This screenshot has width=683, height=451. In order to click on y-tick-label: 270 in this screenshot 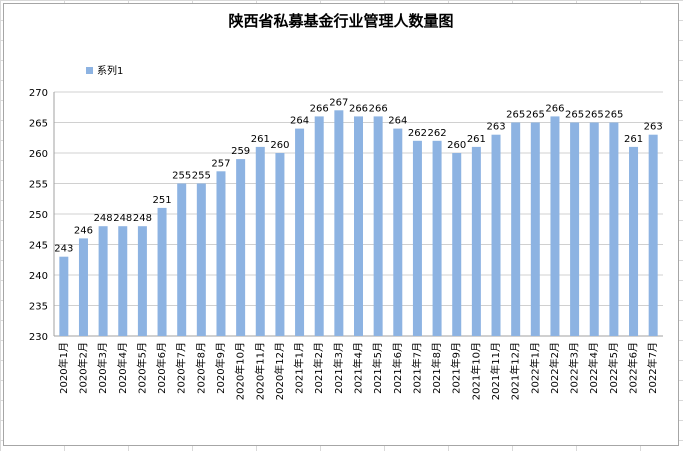, I will do `click(38, 93)`.